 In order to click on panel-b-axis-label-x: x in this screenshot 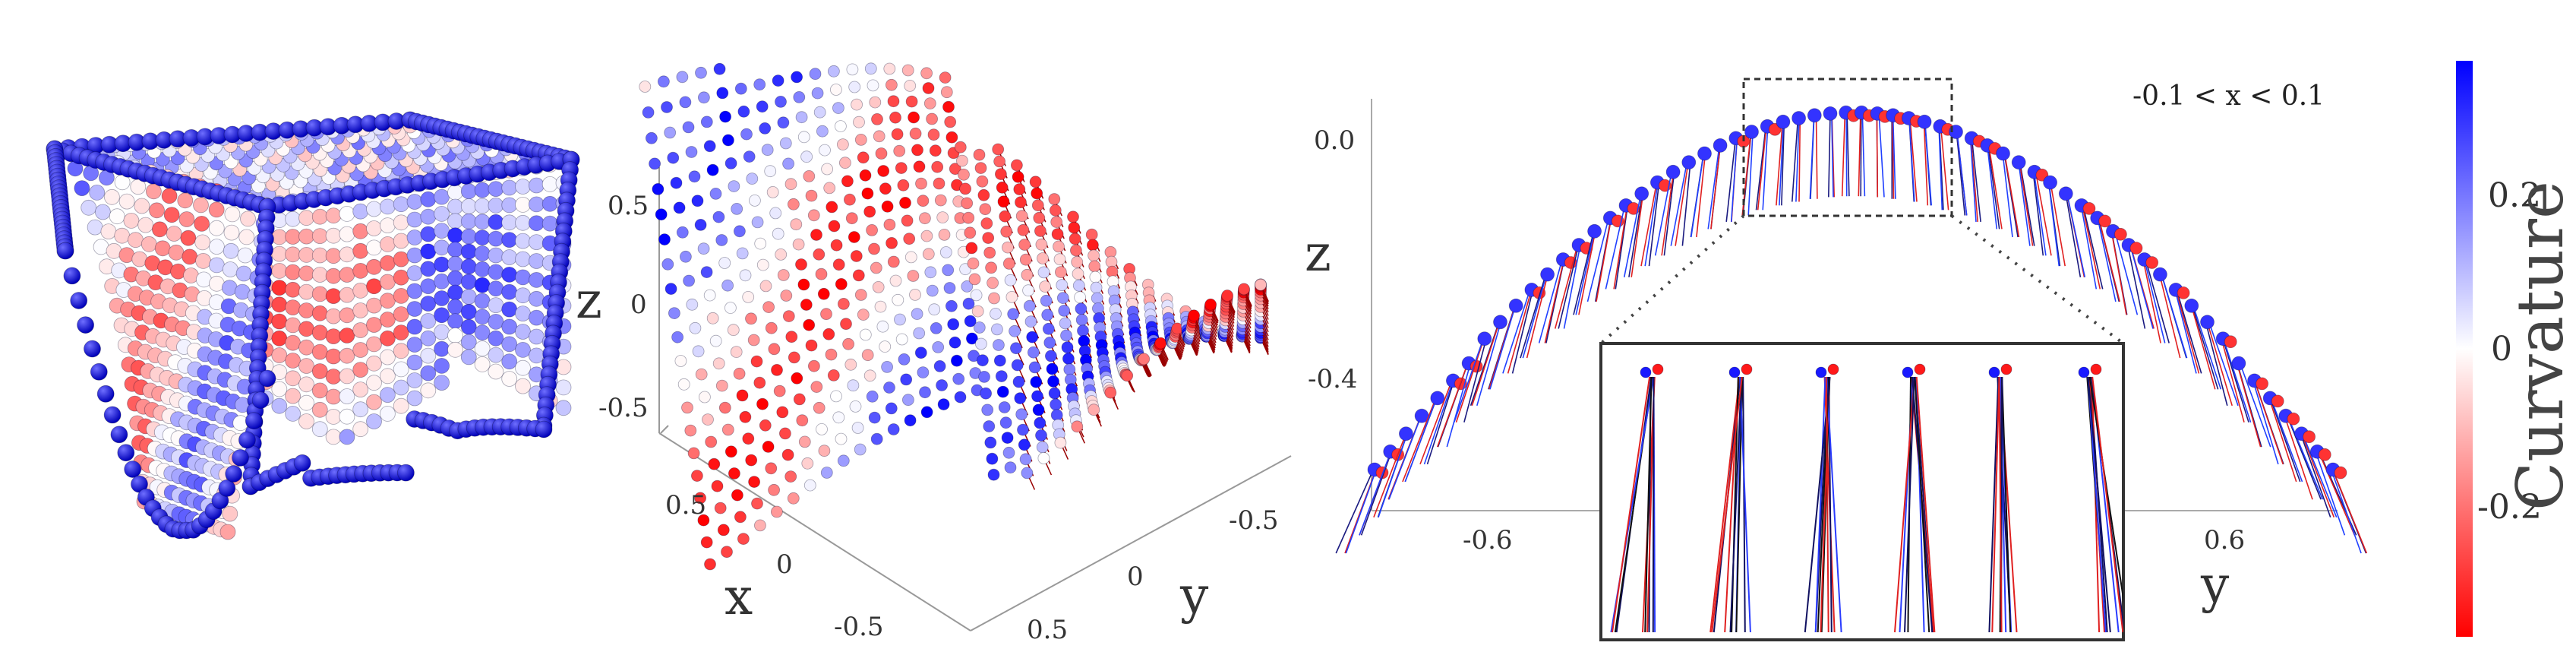, I will do `click(738, 597)`.